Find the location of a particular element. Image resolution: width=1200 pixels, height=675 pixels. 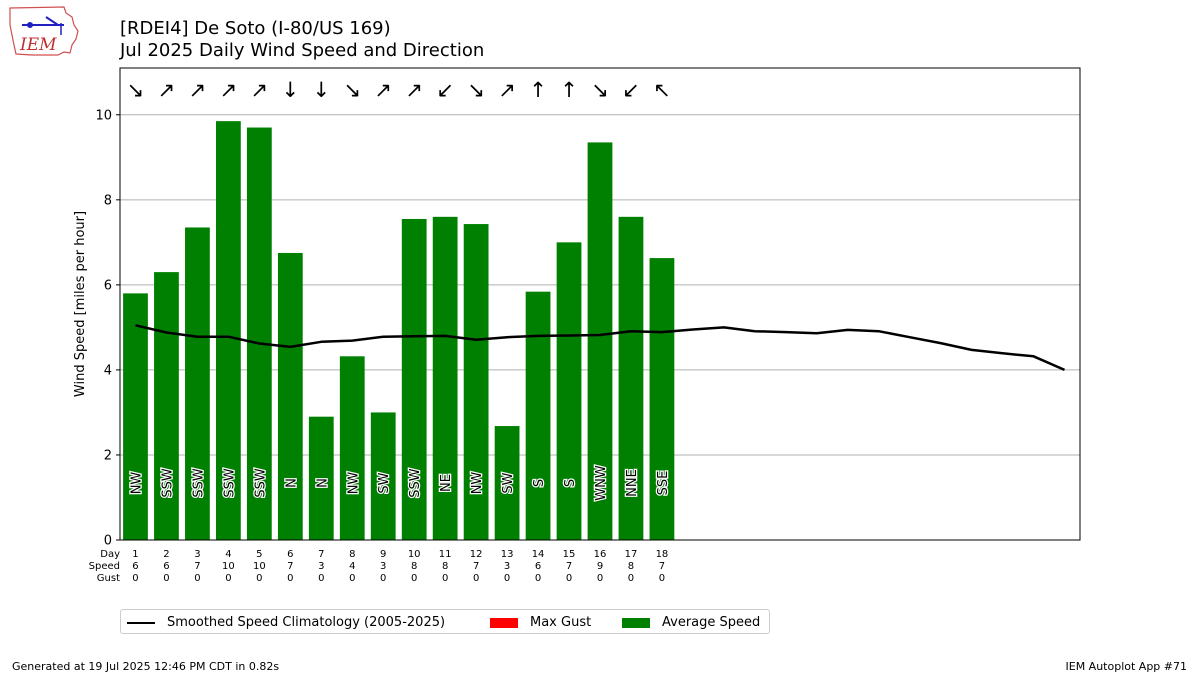

legend-average-swatch is located at coordinates (636, 622).